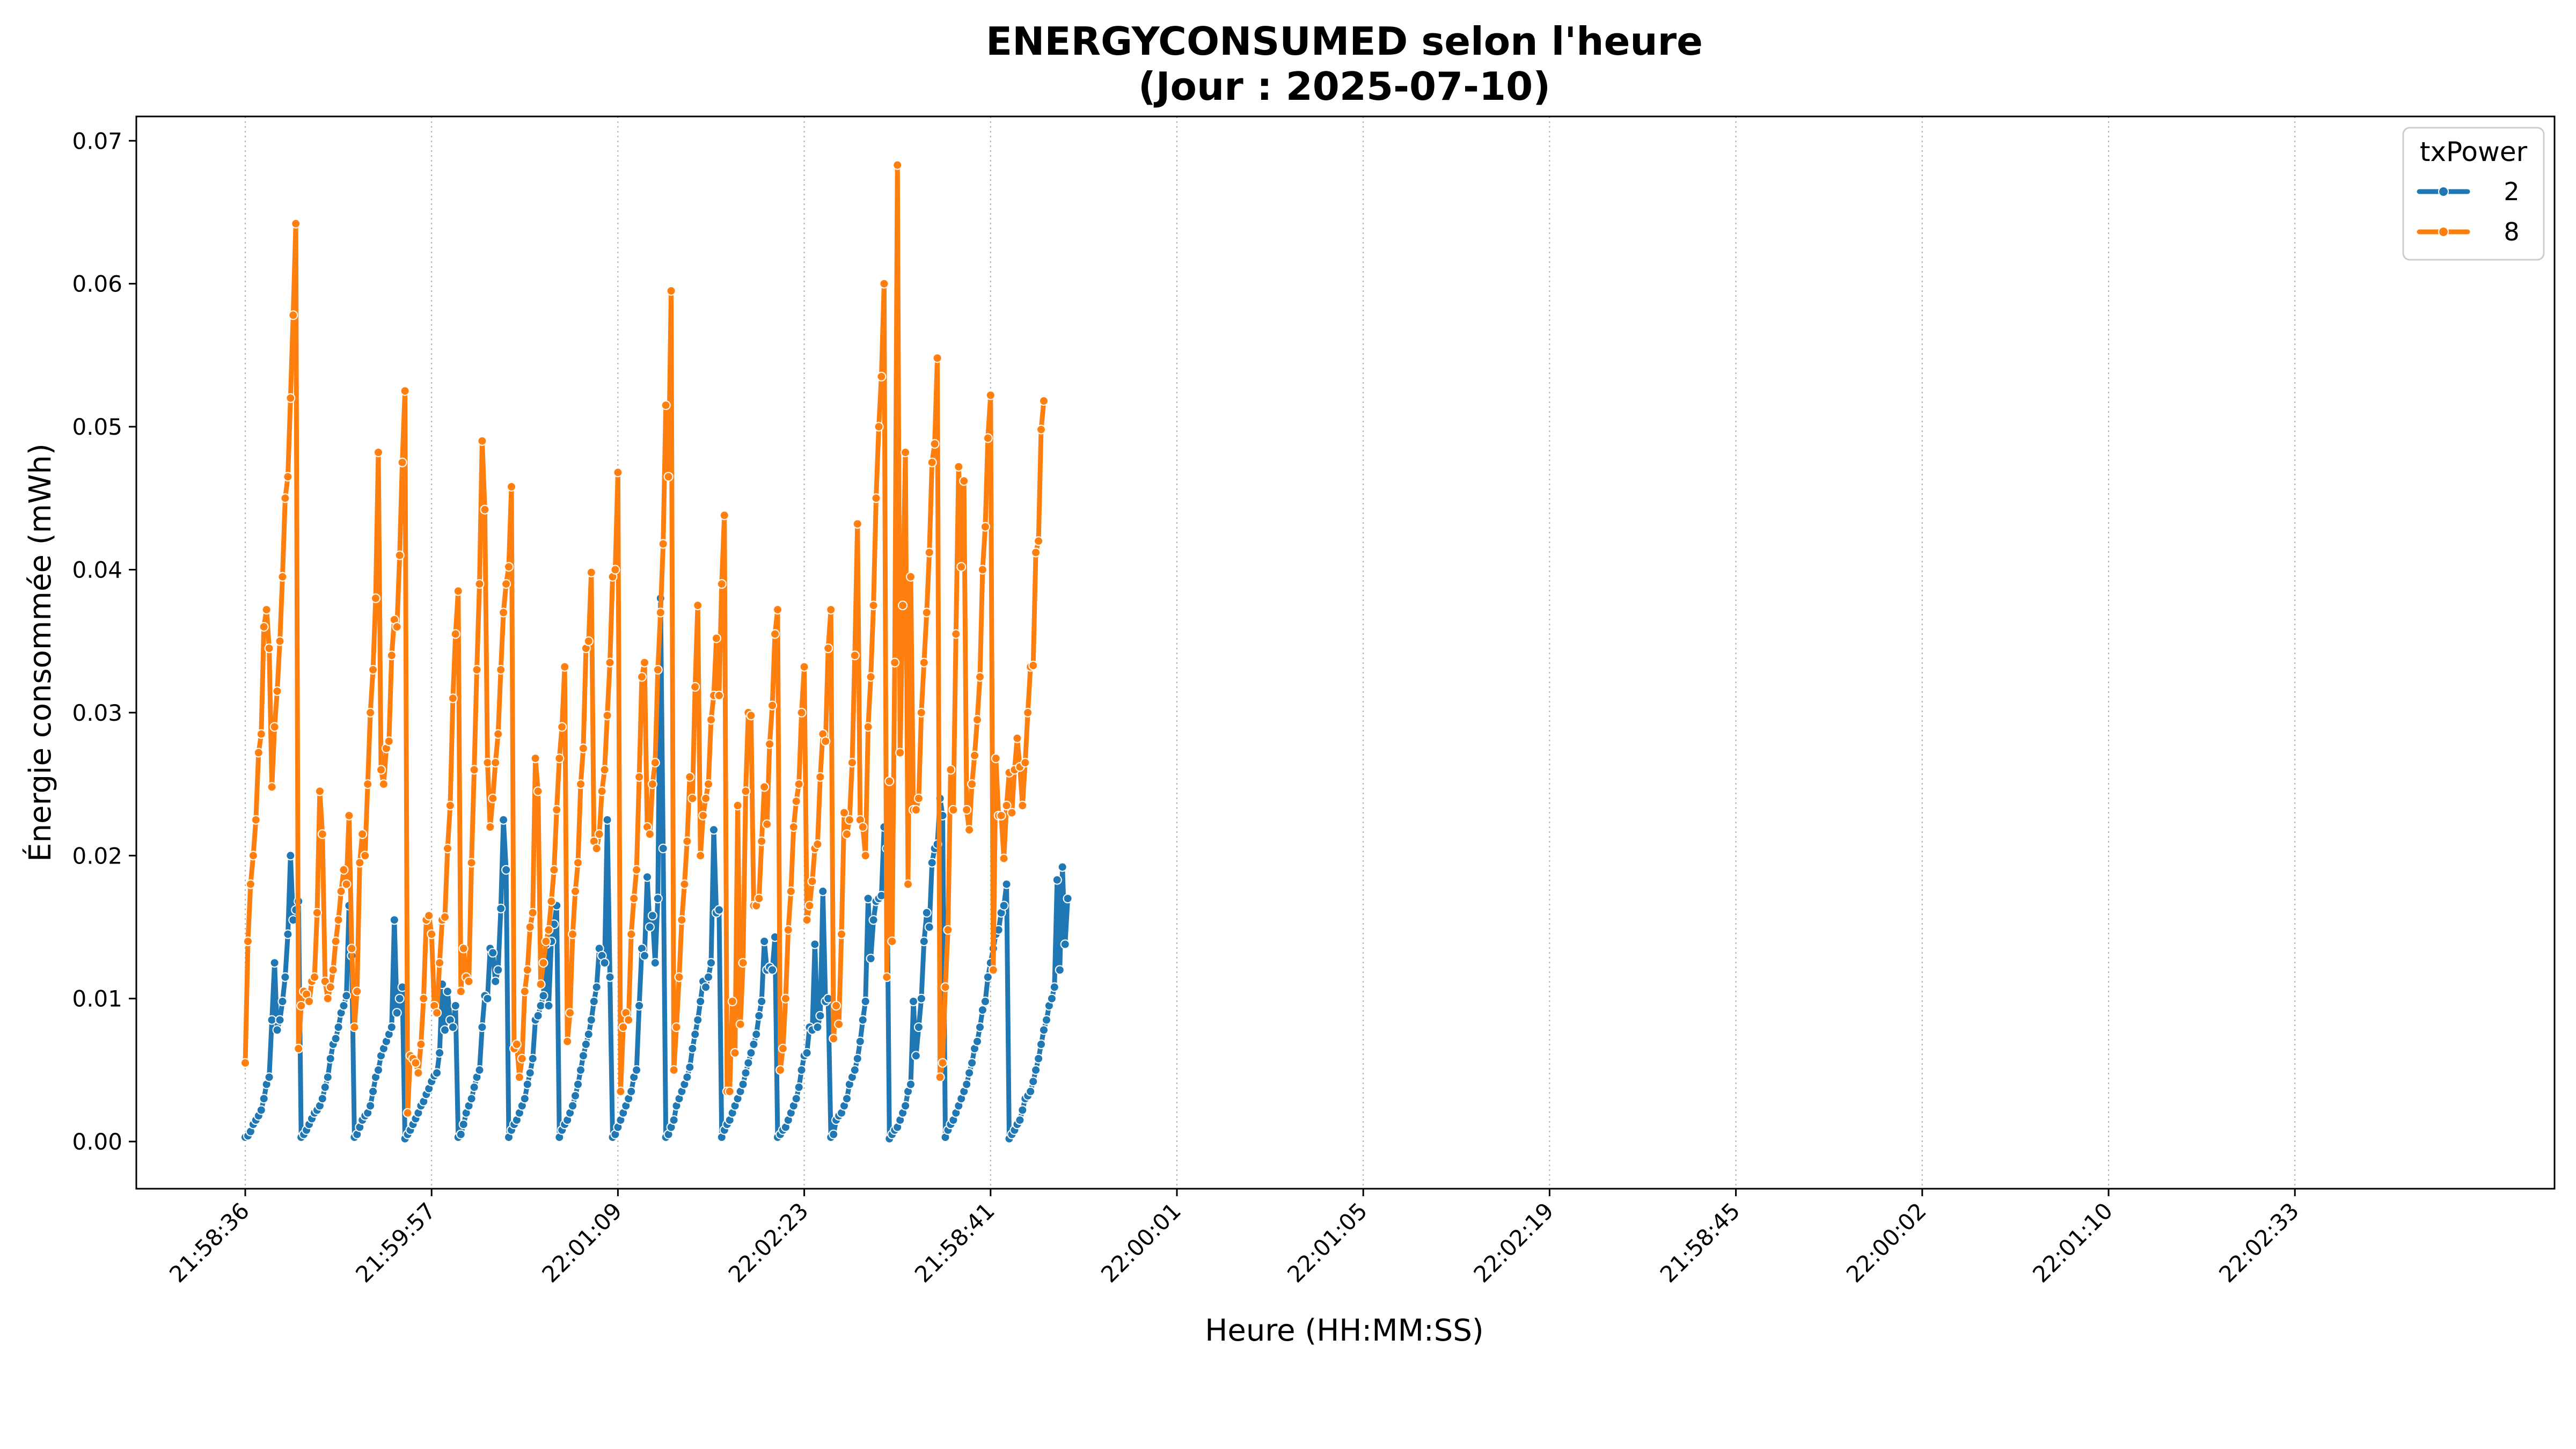 The image size is (2576, 1449). Describe the element at coordinates (97, 284) in the screenshot. I see `y-tick-label: 0.06` at that location.